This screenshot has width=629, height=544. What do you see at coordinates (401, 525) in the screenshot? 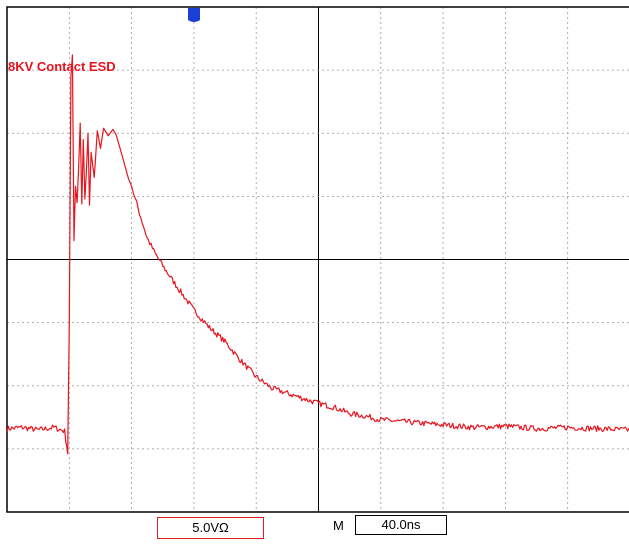
I see `time-per-div-readout: 40.0ns` at bounding box center [401, 525].